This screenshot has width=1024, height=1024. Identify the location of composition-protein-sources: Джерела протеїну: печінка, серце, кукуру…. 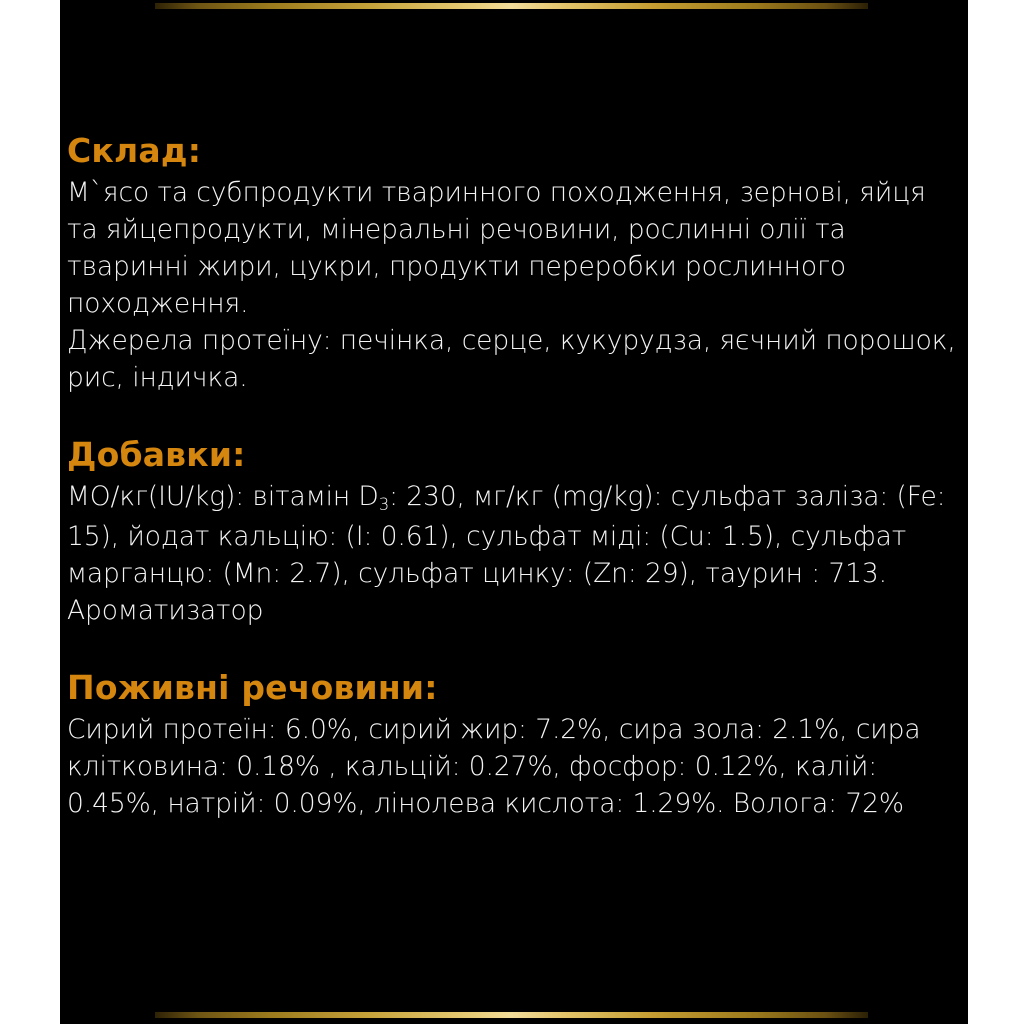
(511, 359).